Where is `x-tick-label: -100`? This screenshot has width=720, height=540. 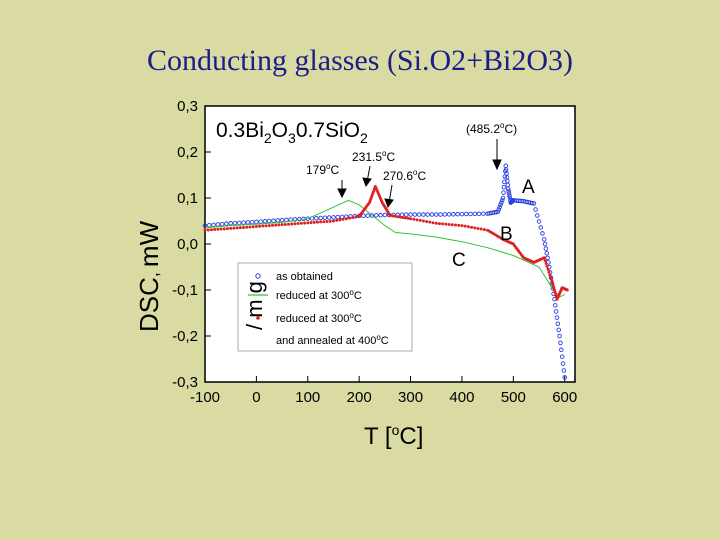 x-tick-label: -100 is located at coordinates (205, 397).